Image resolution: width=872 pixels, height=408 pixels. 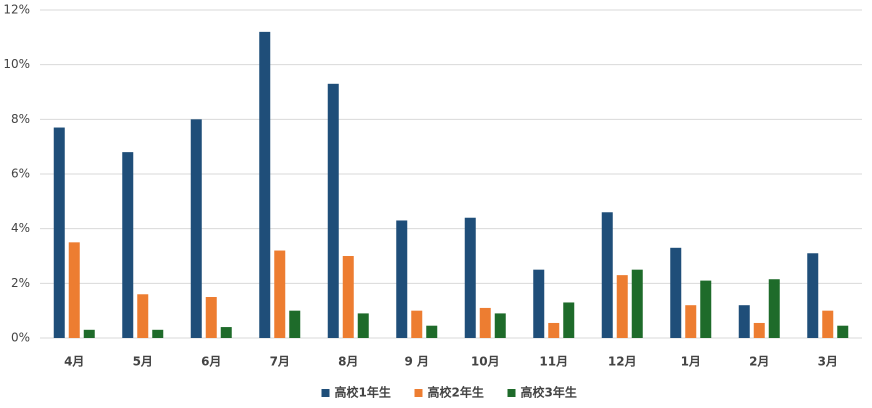 What do you see at coordinates (20, 338) in the screenshot?
I see `y-tick-label: 0%` at bounding box center [20, 338].